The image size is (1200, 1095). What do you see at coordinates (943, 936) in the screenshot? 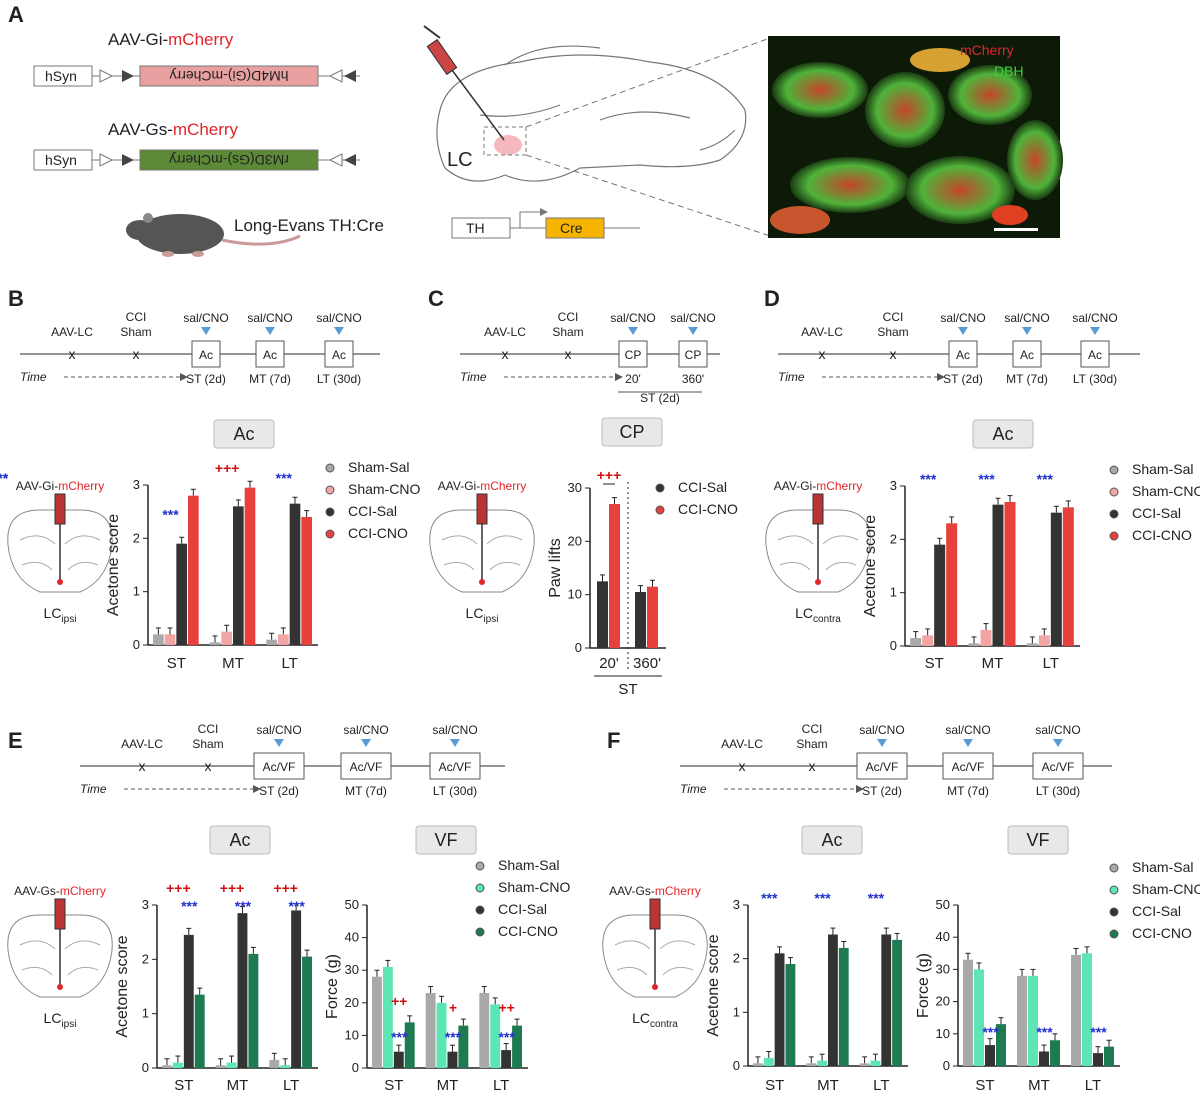
I see `y-tick-label: 40` at bounding box center [943, 936].